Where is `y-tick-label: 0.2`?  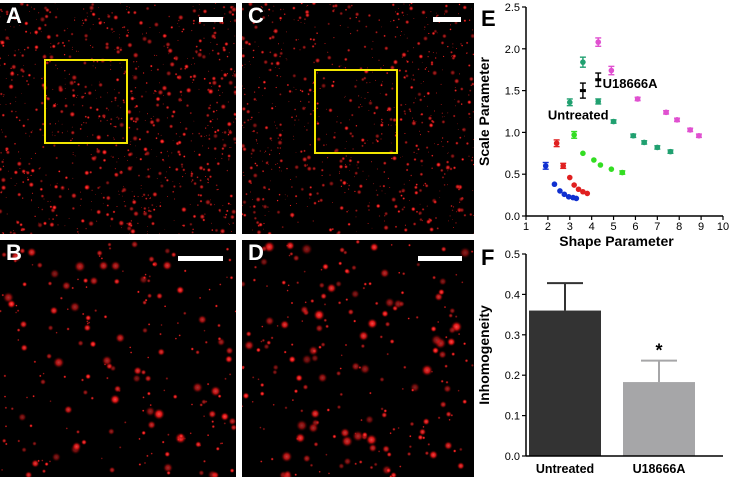
y-tick-label: 0.2 is located at coordinates (512, 376).